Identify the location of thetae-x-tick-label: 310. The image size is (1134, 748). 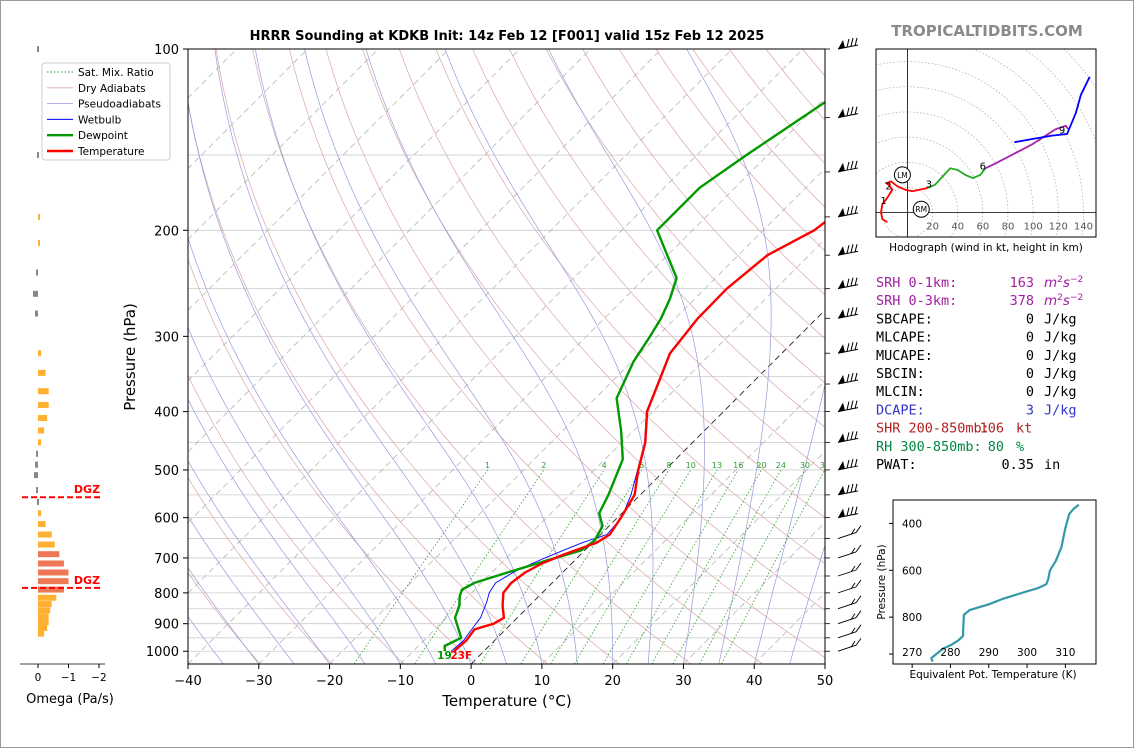
(1065, 653).